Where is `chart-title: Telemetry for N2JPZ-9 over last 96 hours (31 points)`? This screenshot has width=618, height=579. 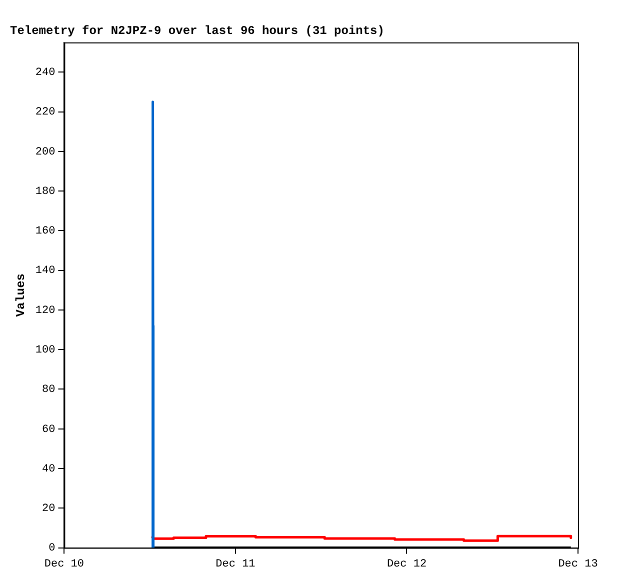
chart-title: Telemetry for N2JPZ-9 over last 96 hours (31 points) is located at coordinates (197, 31).